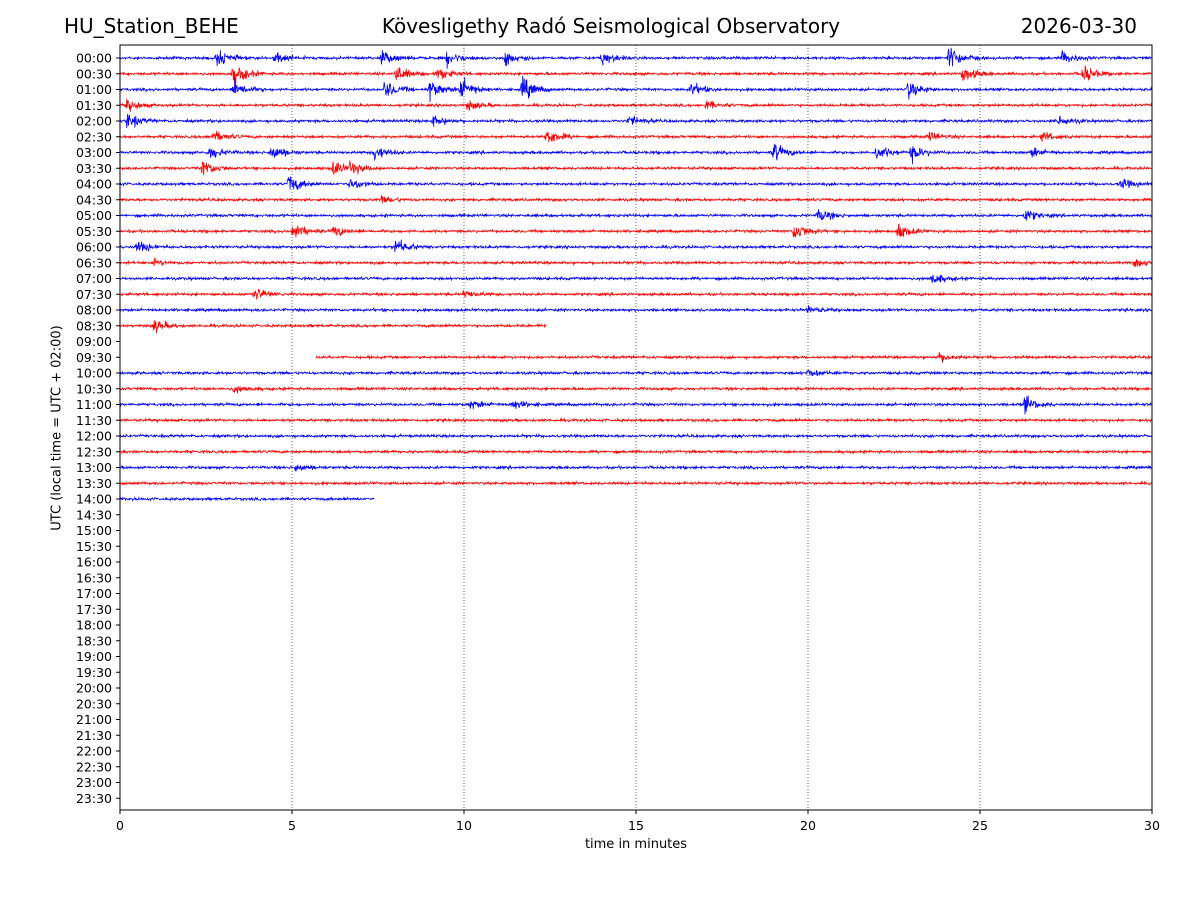 This screenshot has width=1200, height=900. I want to click on y-tick-label: 22:00, so click(94, 751).